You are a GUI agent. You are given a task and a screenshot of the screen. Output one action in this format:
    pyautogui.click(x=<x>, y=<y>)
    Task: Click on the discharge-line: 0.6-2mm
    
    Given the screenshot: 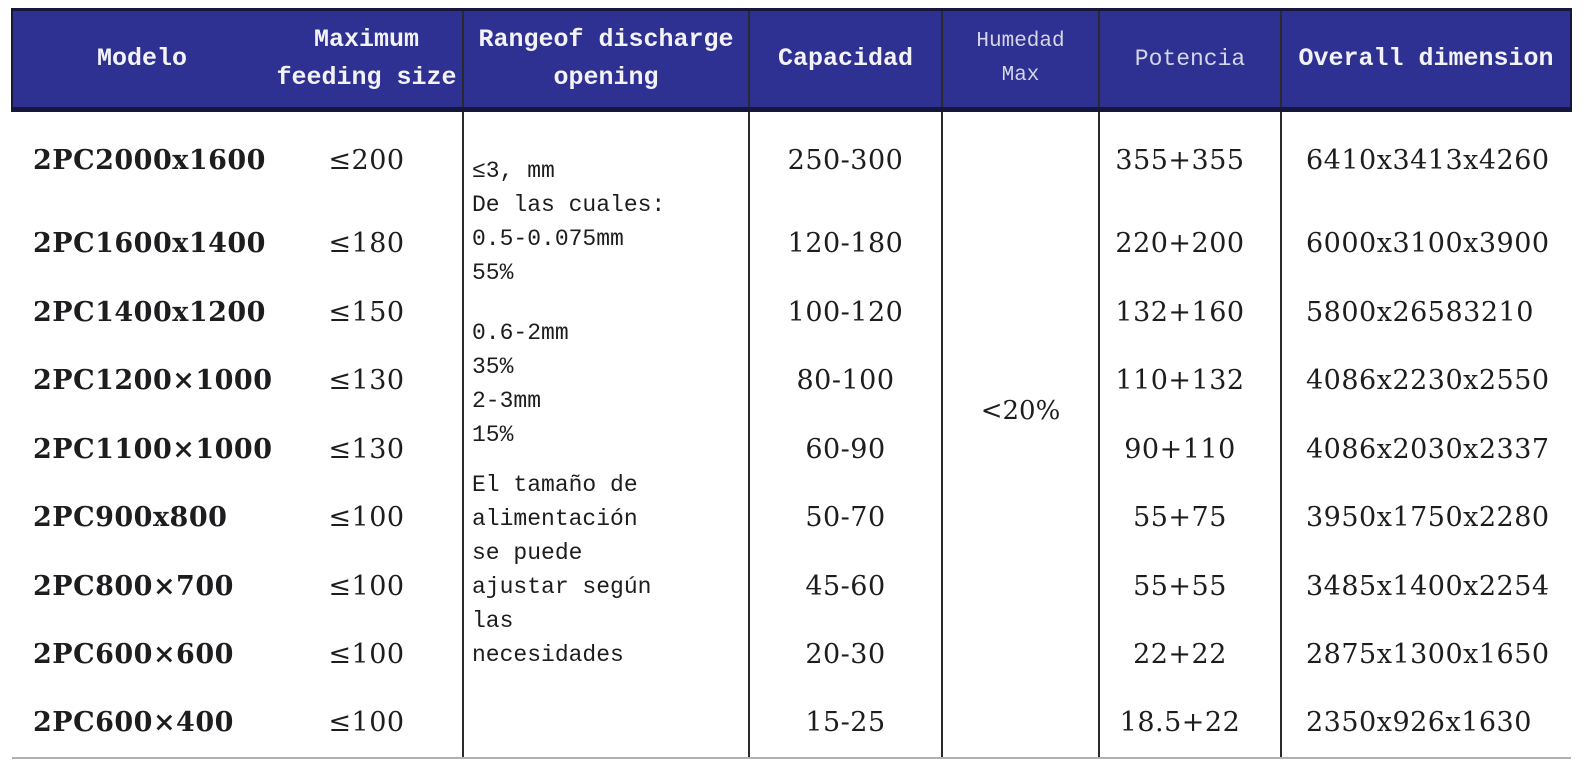 What is the action you would take?
    pyautogui.click(x=520, y=333)
    